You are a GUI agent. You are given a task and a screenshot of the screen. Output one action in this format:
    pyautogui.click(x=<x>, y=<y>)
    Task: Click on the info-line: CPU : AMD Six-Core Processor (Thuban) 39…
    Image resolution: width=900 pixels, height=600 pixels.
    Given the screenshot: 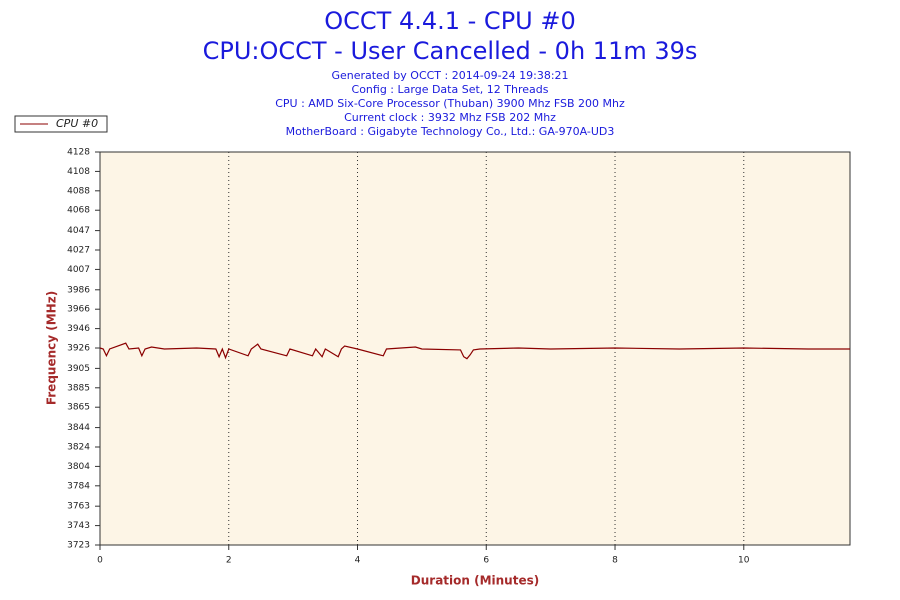 What is the action you would take?
    pyautogui.click(x=450, y=103)
    